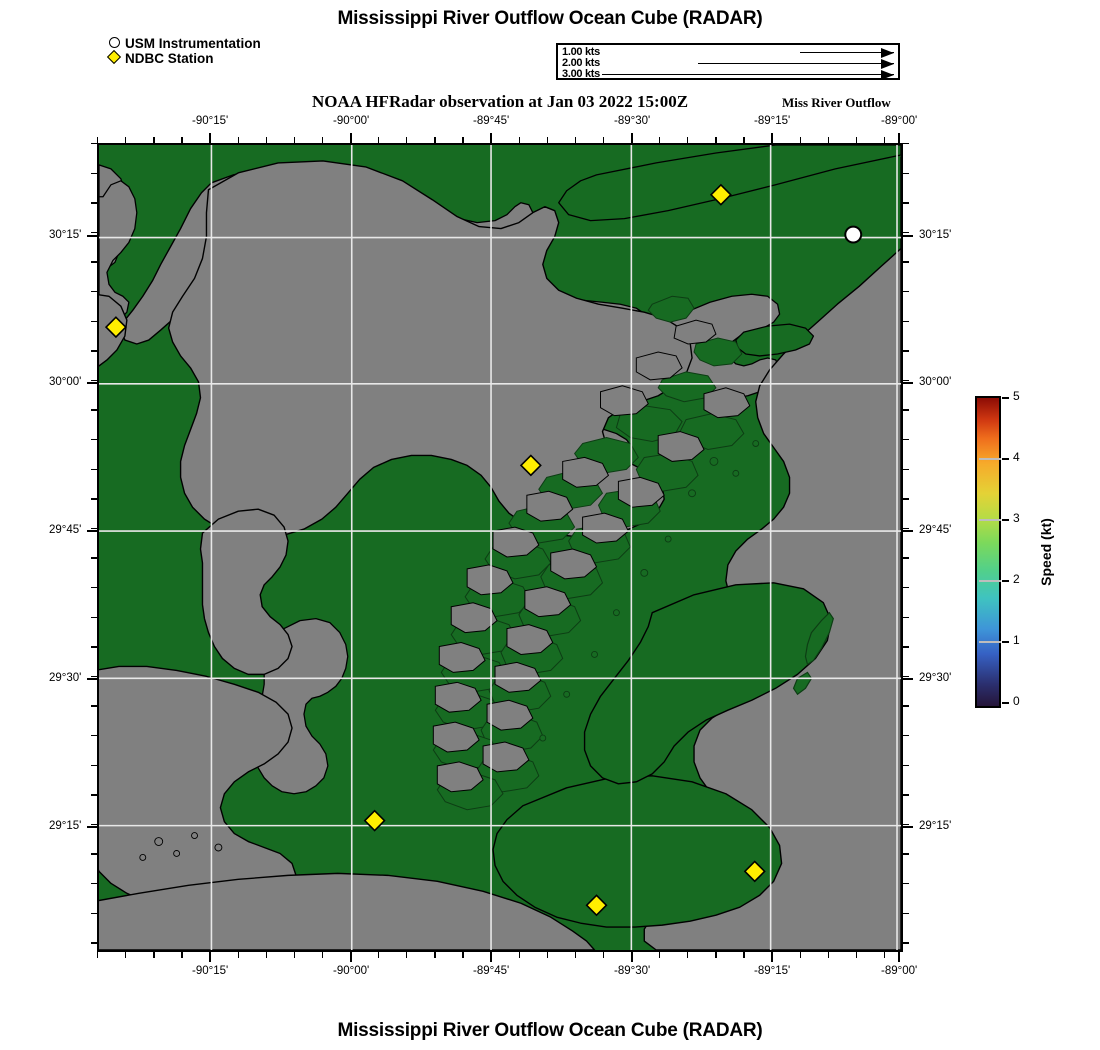 The width and height of the screenshot is (1100, 1050). I want to click on axis-label-lon-top-4: -89°15', so click(772, 121).